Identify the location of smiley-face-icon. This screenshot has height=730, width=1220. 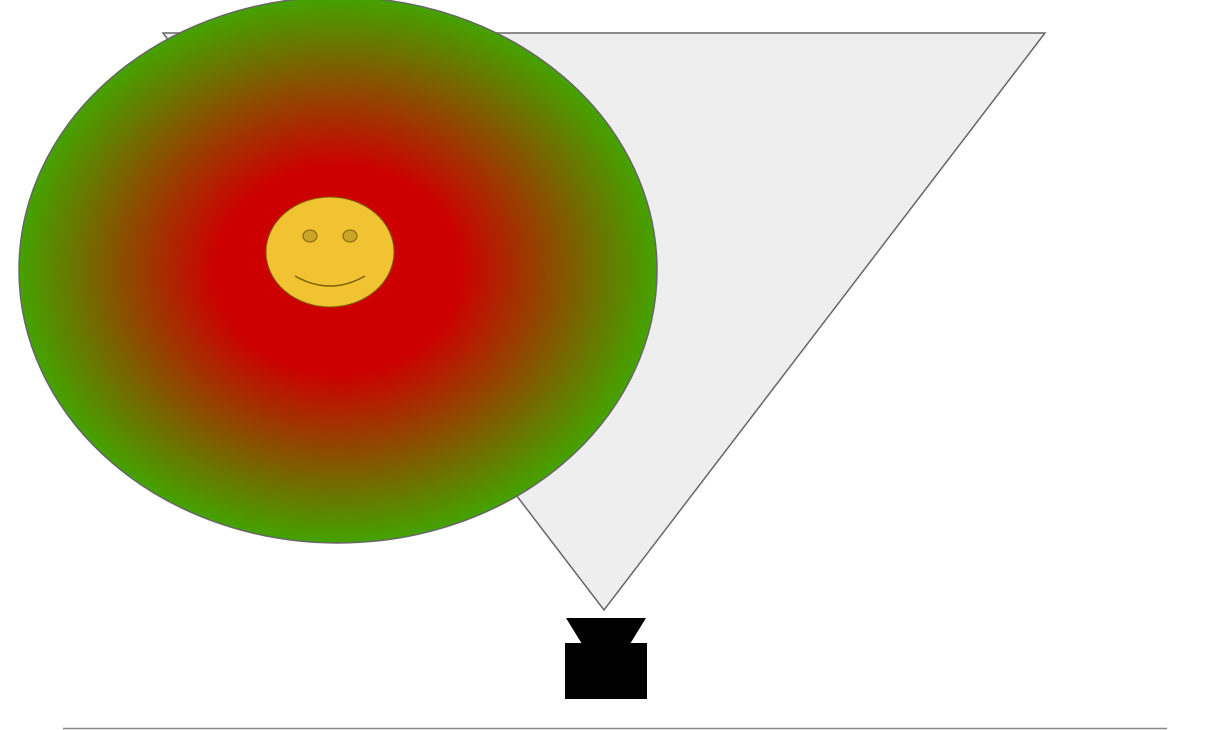
(330, 252).